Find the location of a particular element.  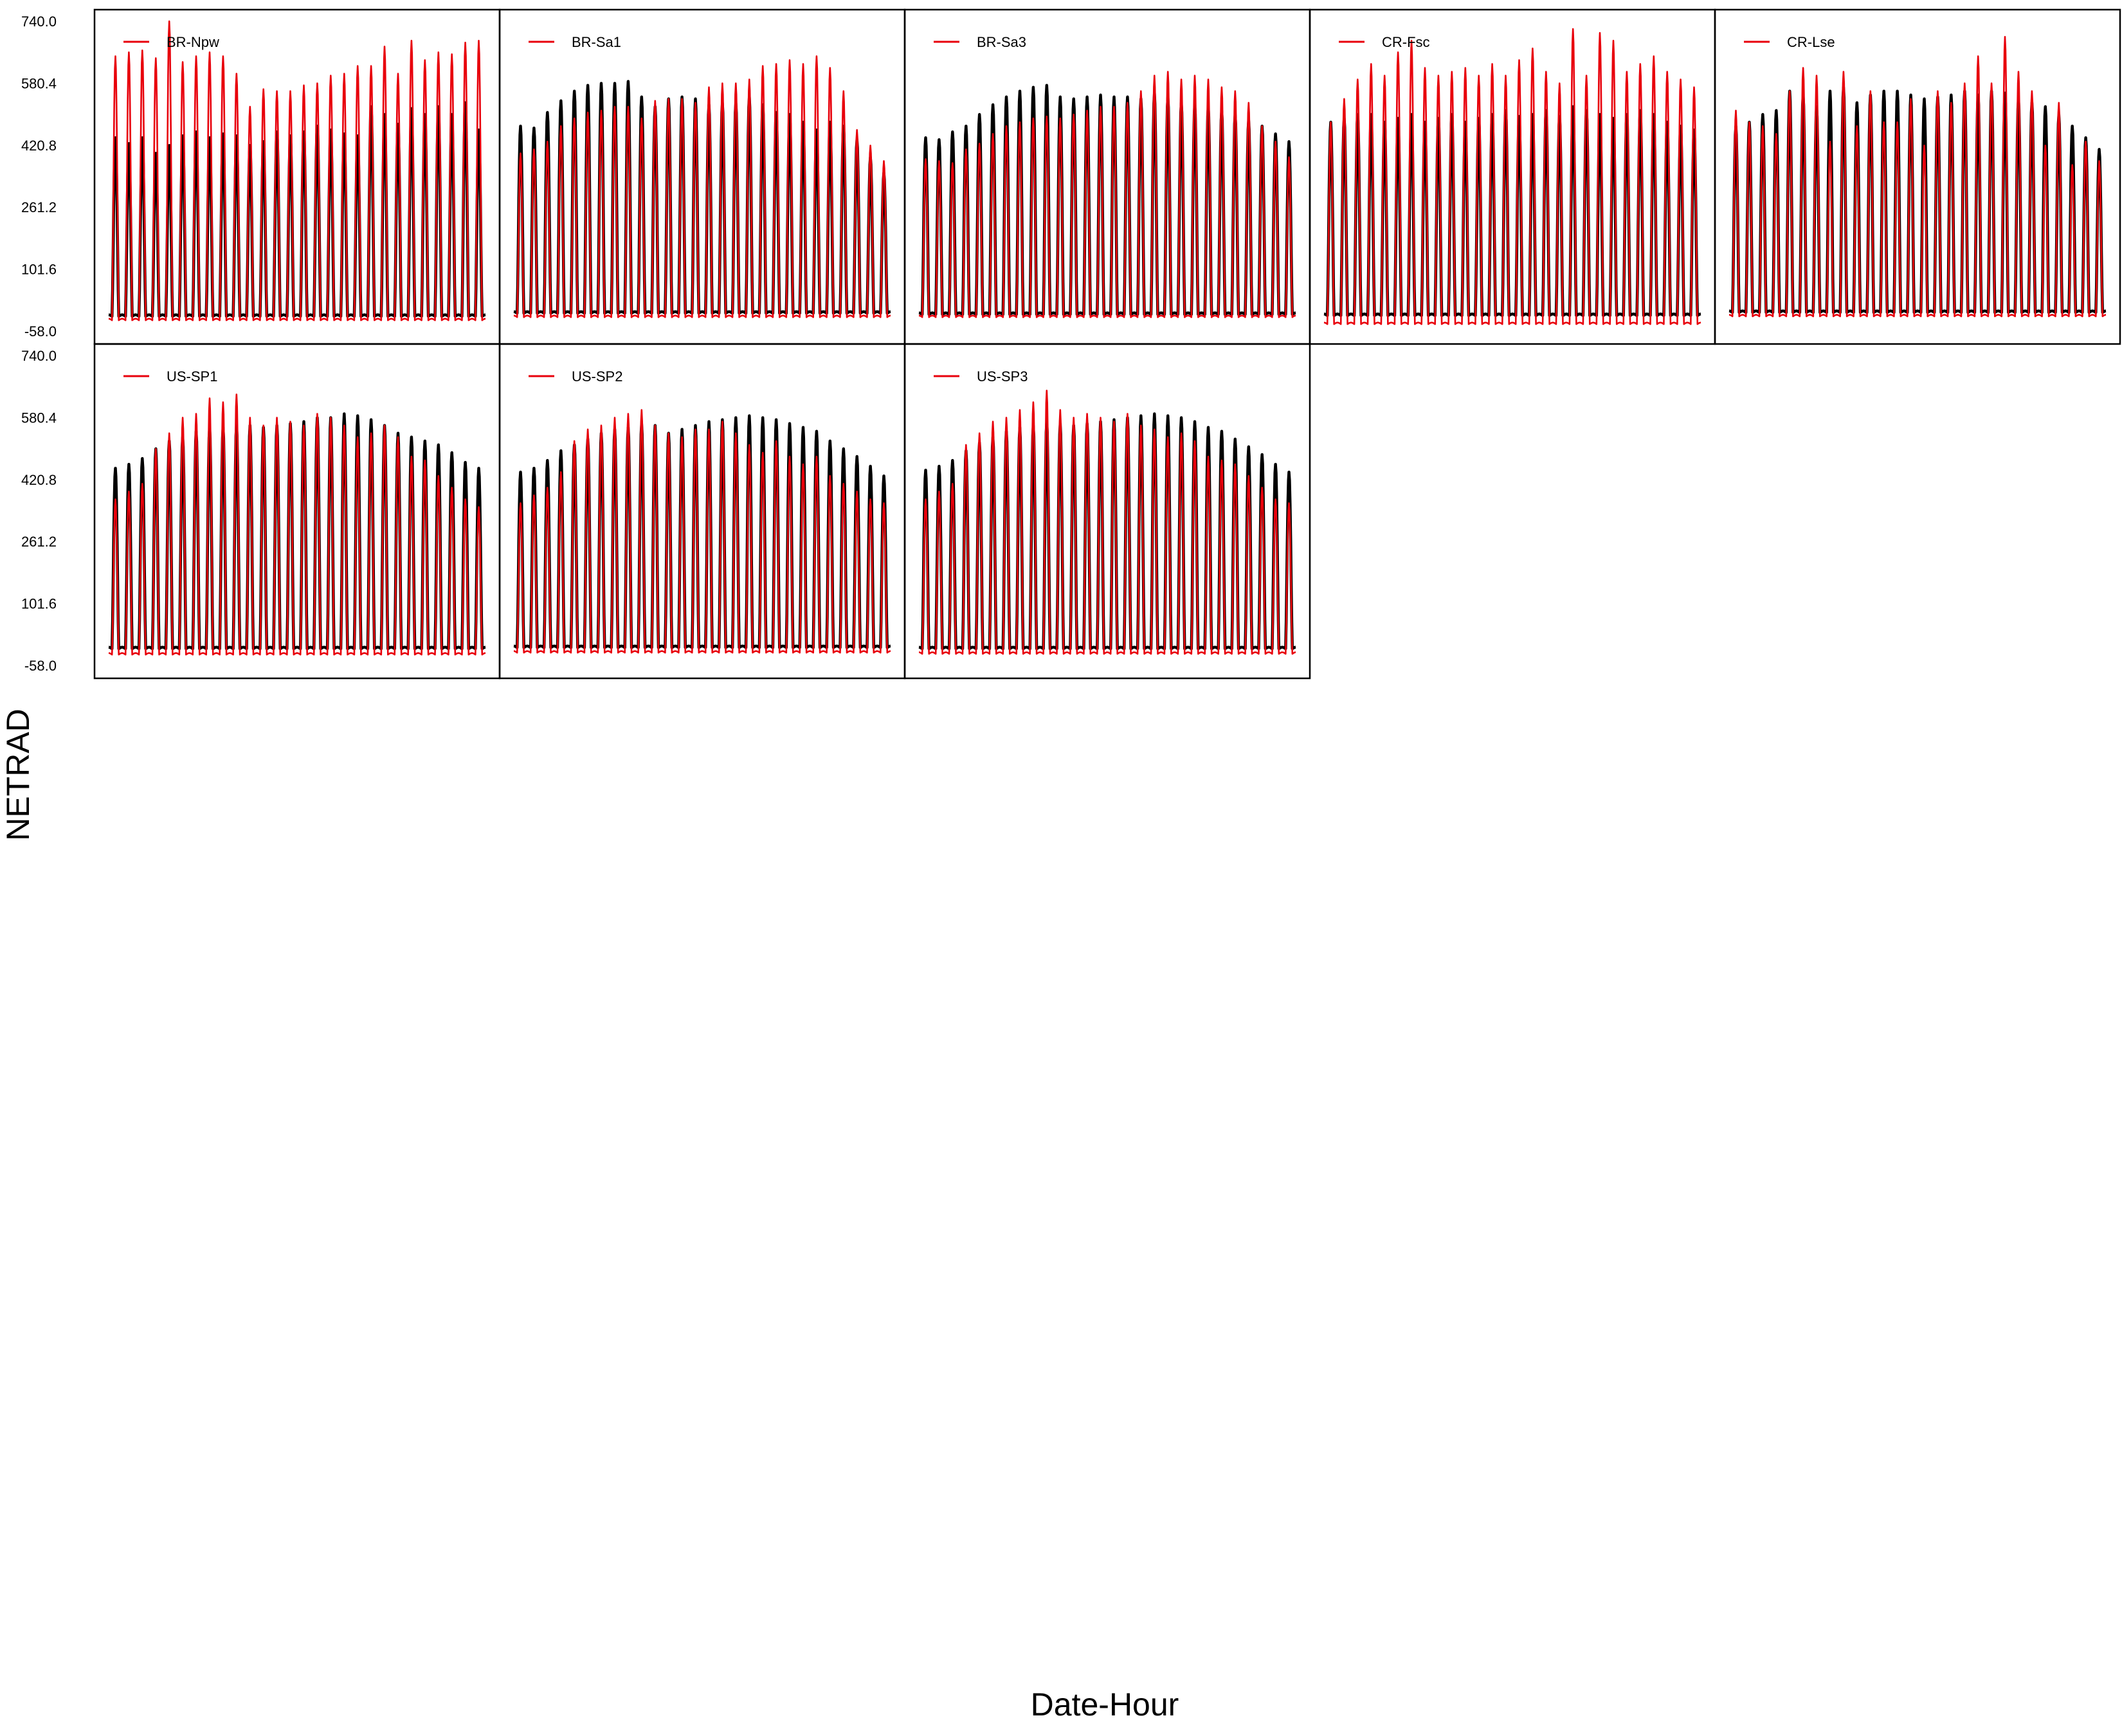

panel-cr-lse: CR-Lse is located at coordinates (1918, 176).